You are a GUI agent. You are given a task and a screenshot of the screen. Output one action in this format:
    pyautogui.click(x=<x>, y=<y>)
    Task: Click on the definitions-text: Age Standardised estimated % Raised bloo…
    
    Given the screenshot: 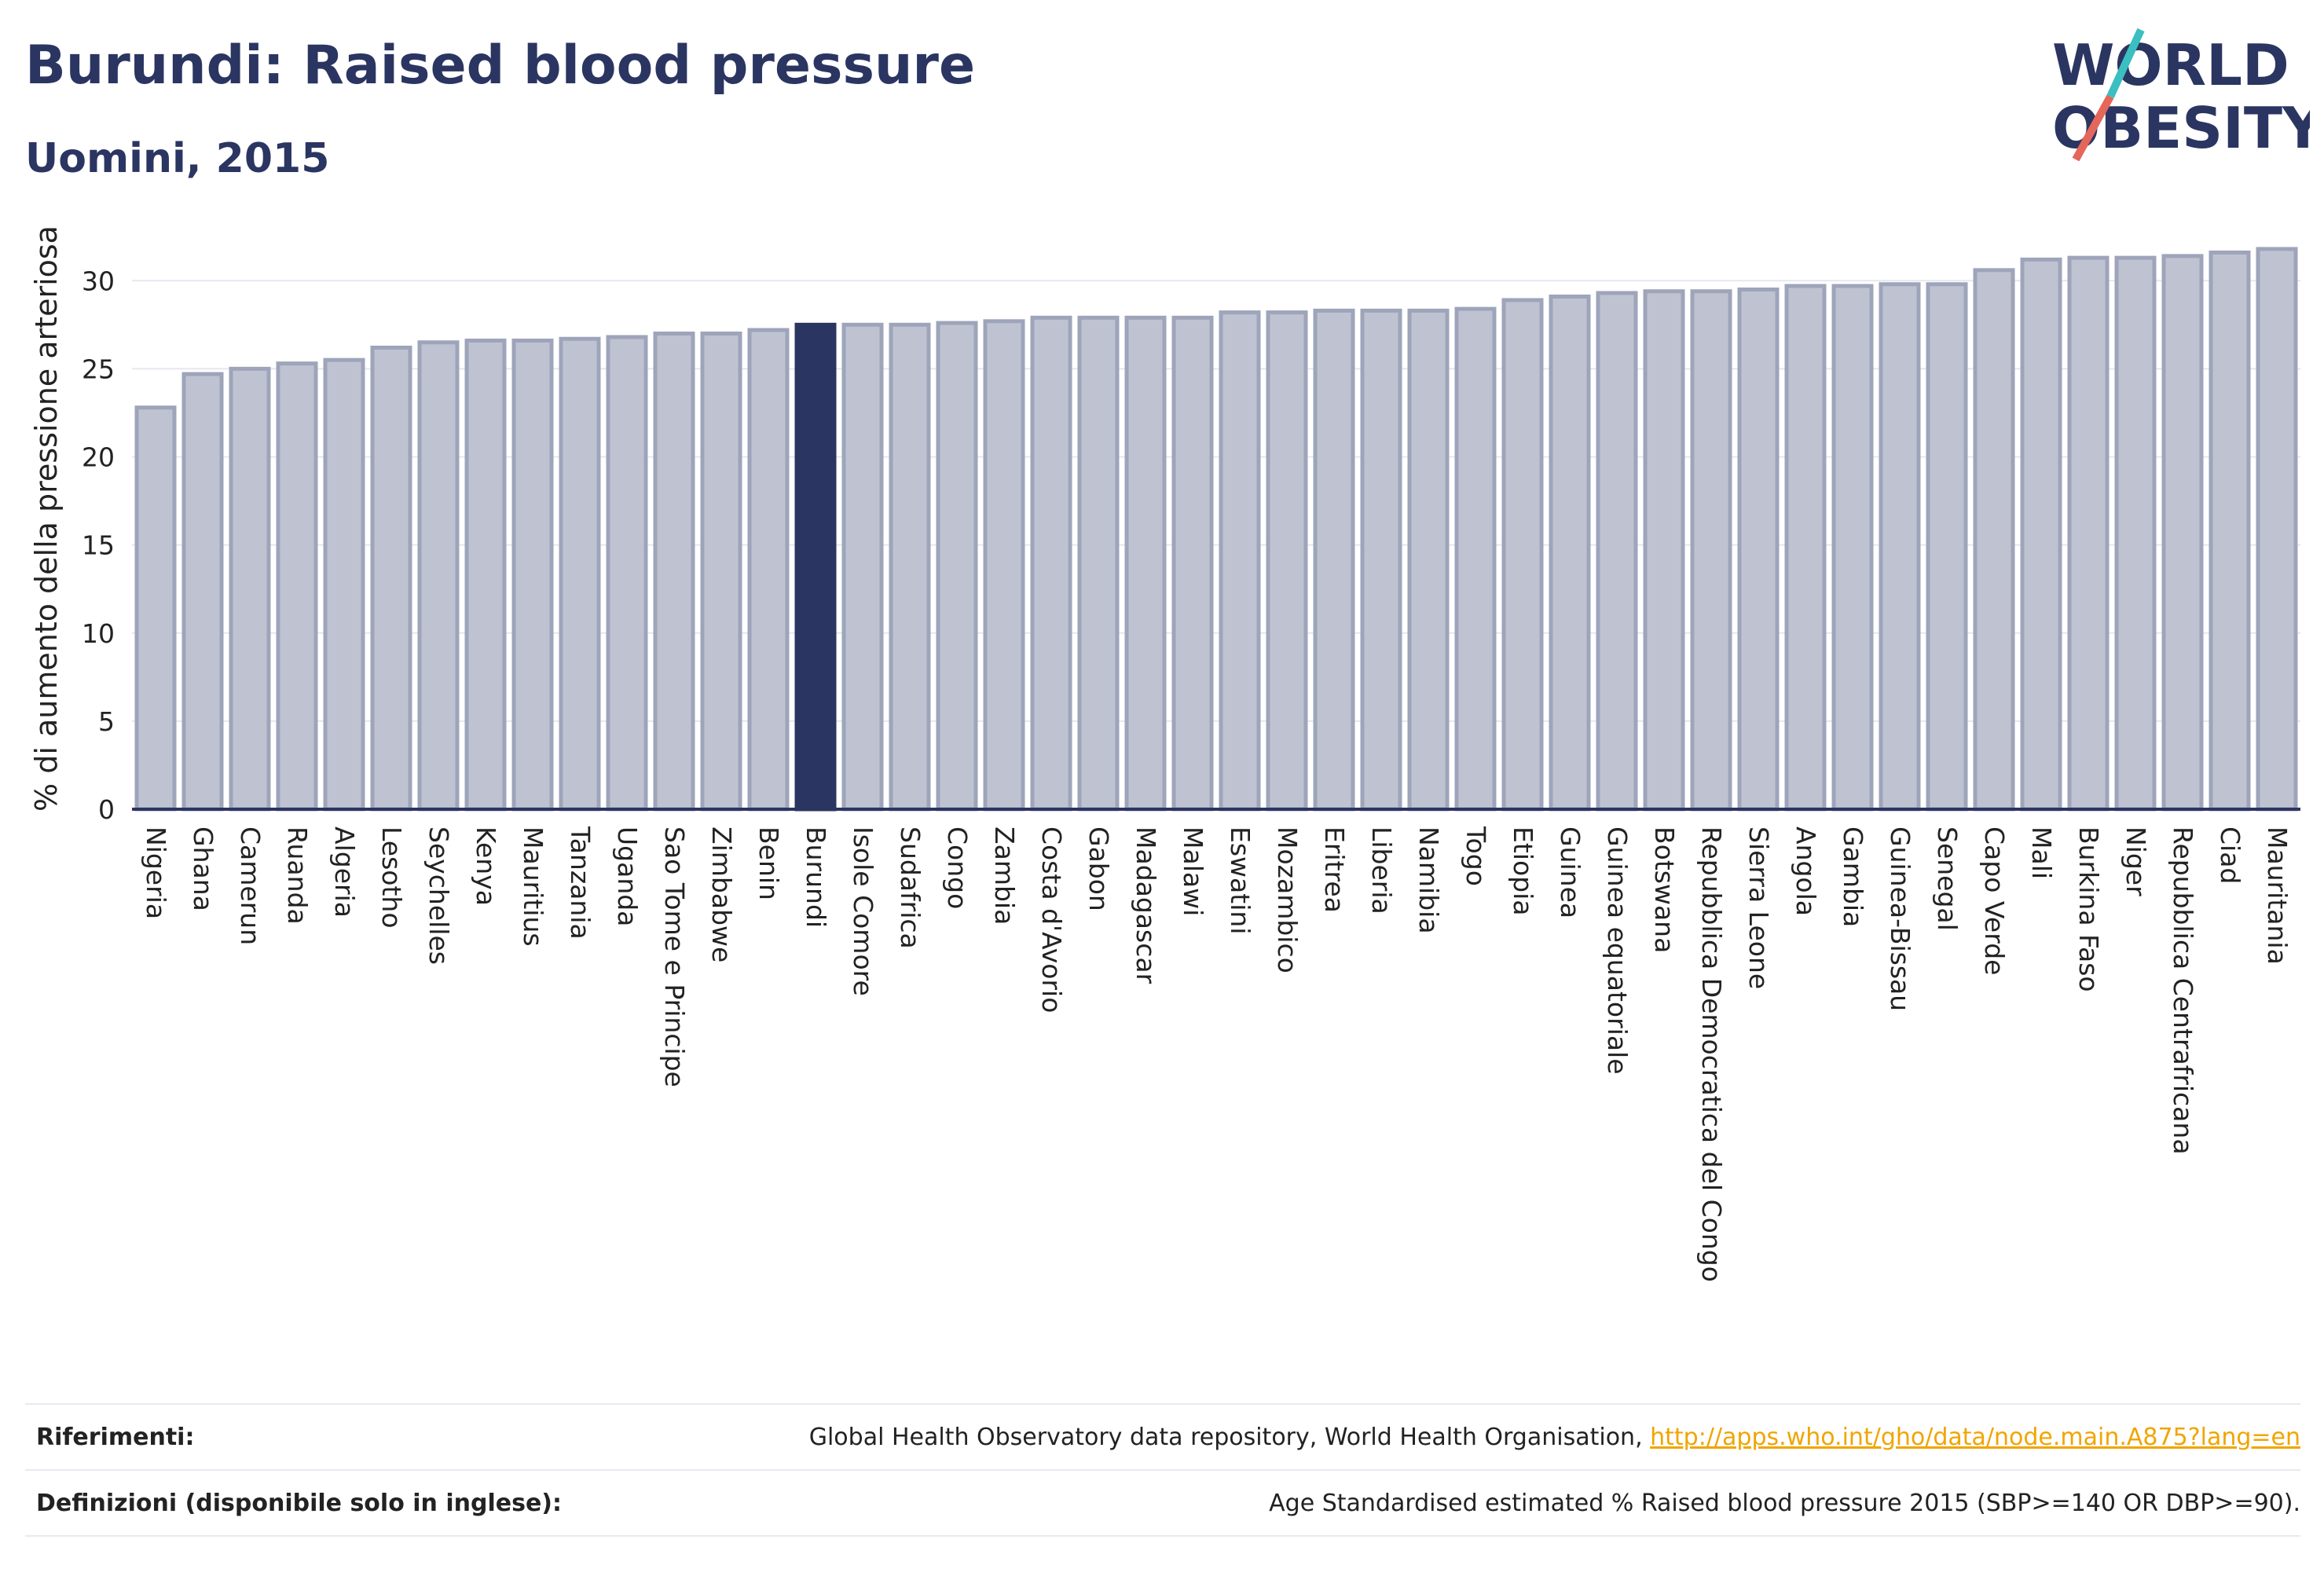 What is the action you would take?
    pyautogui.click(x=1784, y=1503)
    